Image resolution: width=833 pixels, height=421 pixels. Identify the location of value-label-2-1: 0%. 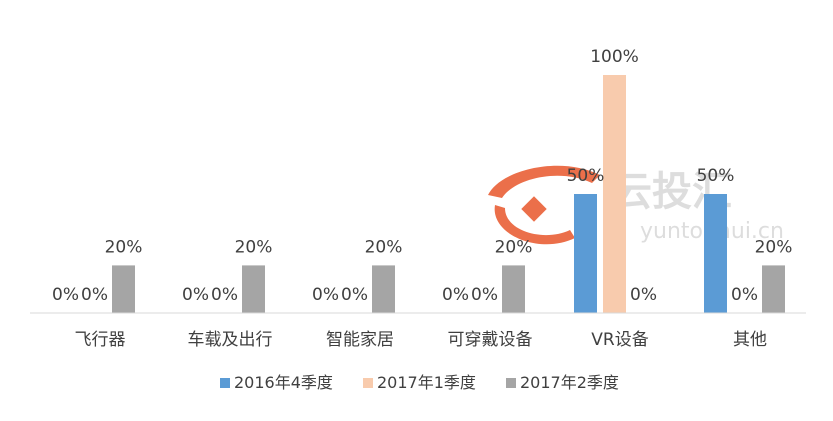
(94, 295).